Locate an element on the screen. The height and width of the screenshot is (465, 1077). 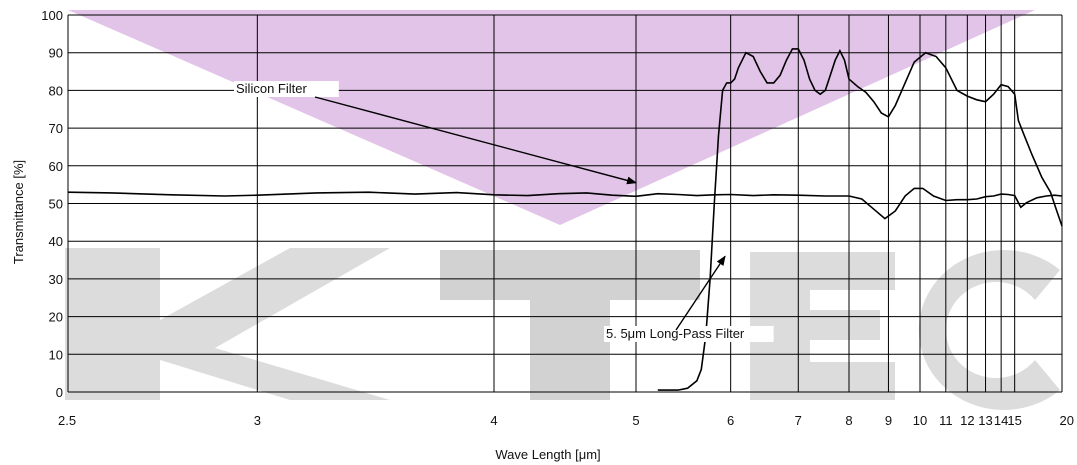
y-tick-label-70: 70 is located at coordinates (56, 128).